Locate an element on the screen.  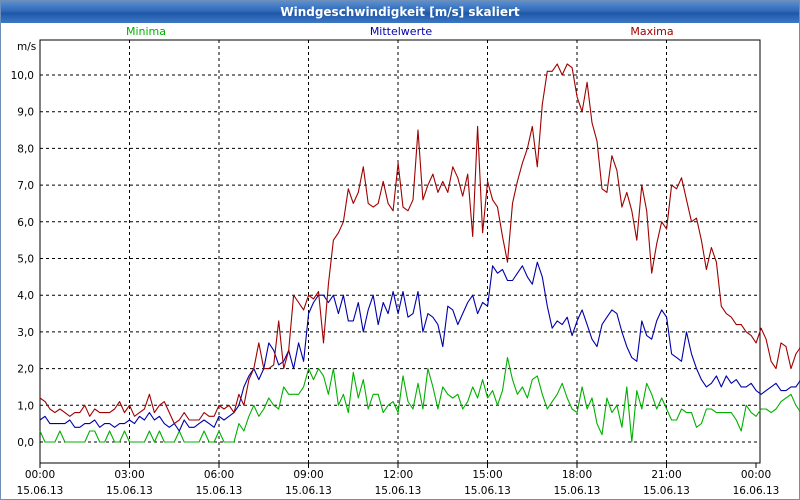
legend-mittelwerte: Mittelwerte is located at coordinates (401, 31).